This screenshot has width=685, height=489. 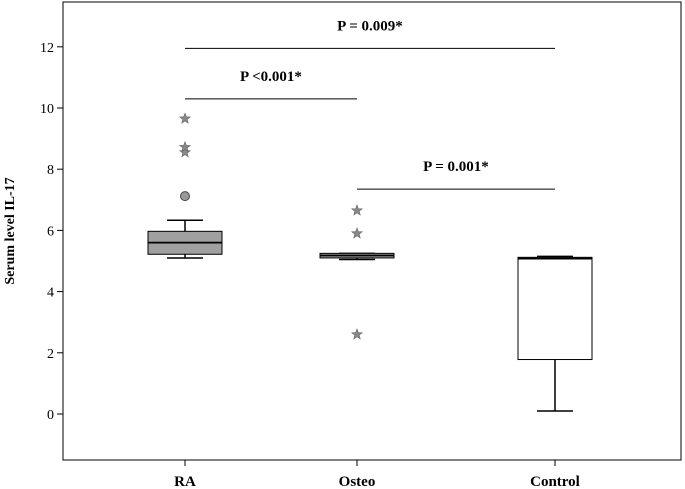 What do you see at coordinates (271, 77) in the screenshot?
I see `significance-label: P <0.001*` at bounding box center [271, 77].